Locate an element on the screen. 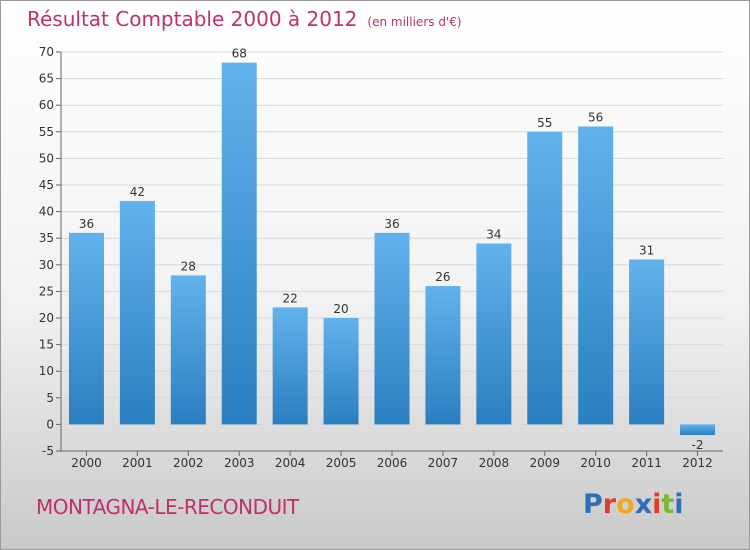 The height and width of the screenshot is (550, 750). x-tick-label: 2001 is located at coordinates (137, 463).